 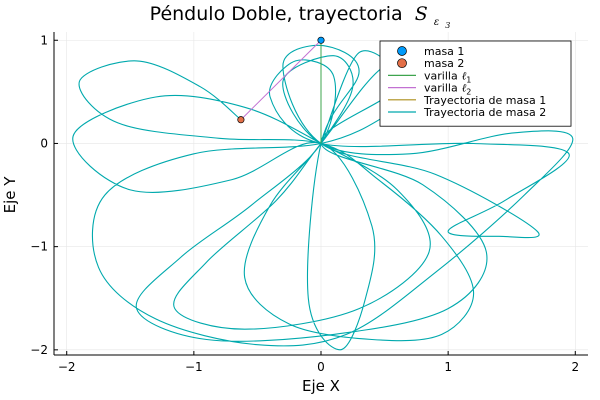 I want to click on legend-math-l2: ℓ, so click(x=464, y=88).